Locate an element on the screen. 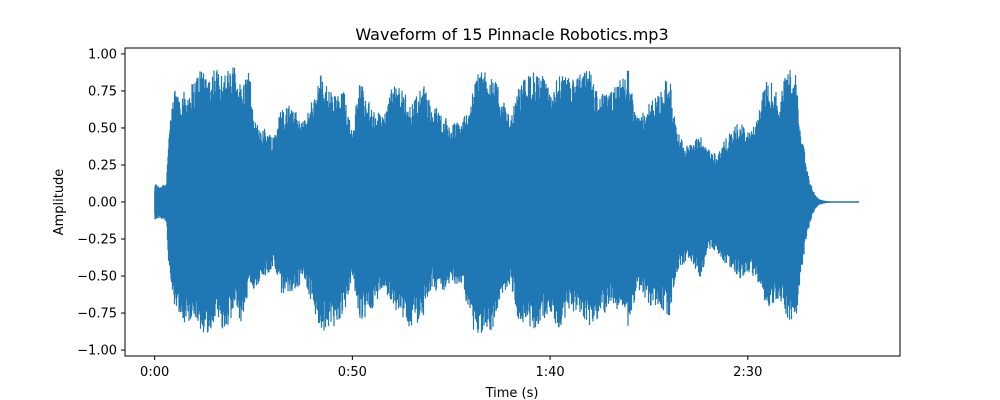 This screenshot has width=1000, height=400. y-tick-label: −0.50 is located at coordinates (97, 277).